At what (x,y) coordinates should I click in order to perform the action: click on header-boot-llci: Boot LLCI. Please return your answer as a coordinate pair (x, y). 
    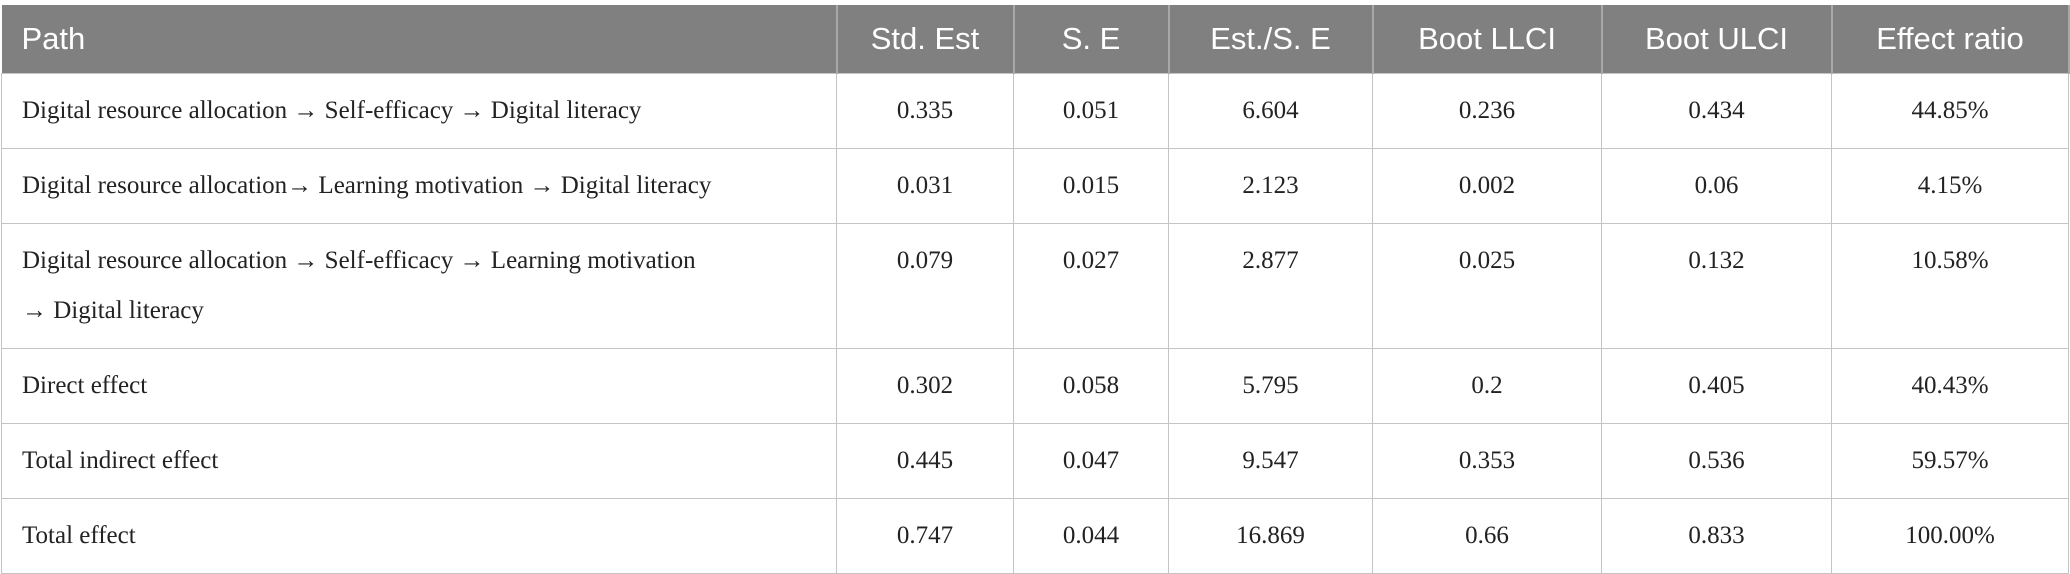
    Looking at the image, I should click on (1487, 39).